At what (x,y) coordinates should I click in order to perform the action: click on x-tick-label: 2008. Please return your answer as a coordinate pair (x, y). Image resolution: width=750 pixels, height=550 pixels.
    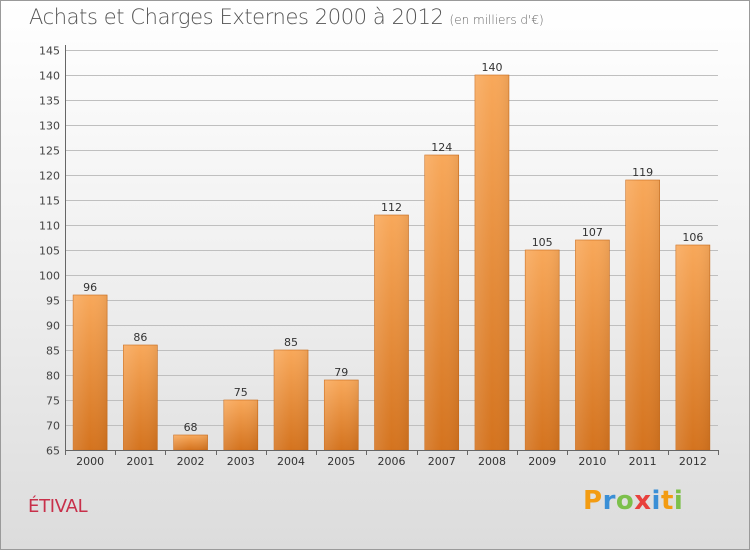
    Looking at the image, I should click on (492, 461).